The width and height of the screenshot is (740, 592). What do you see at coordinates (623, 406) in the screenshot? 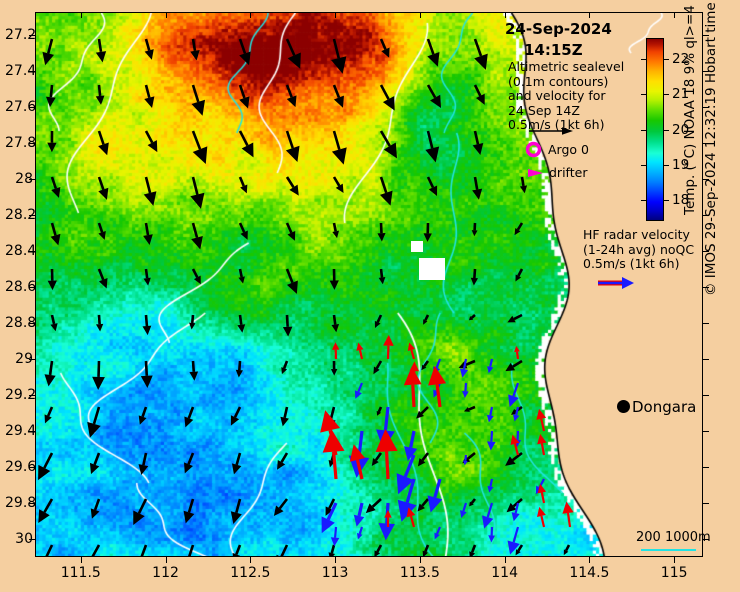
I see `dongara-marker` at bounding box center [623, 406].